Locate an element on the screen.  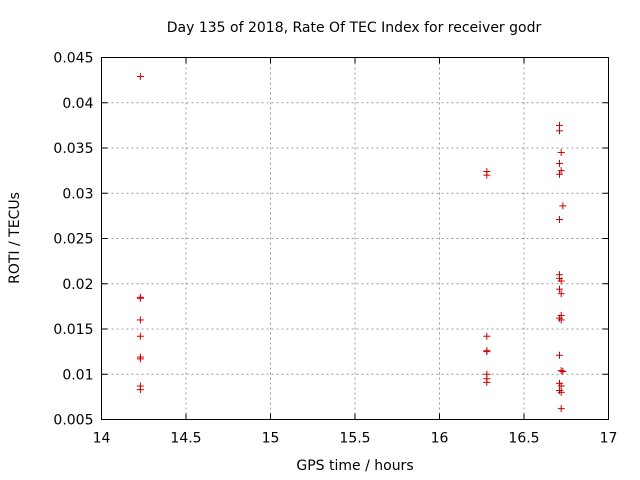
x-tick-label: 17 is located at coordinates (609, 439).